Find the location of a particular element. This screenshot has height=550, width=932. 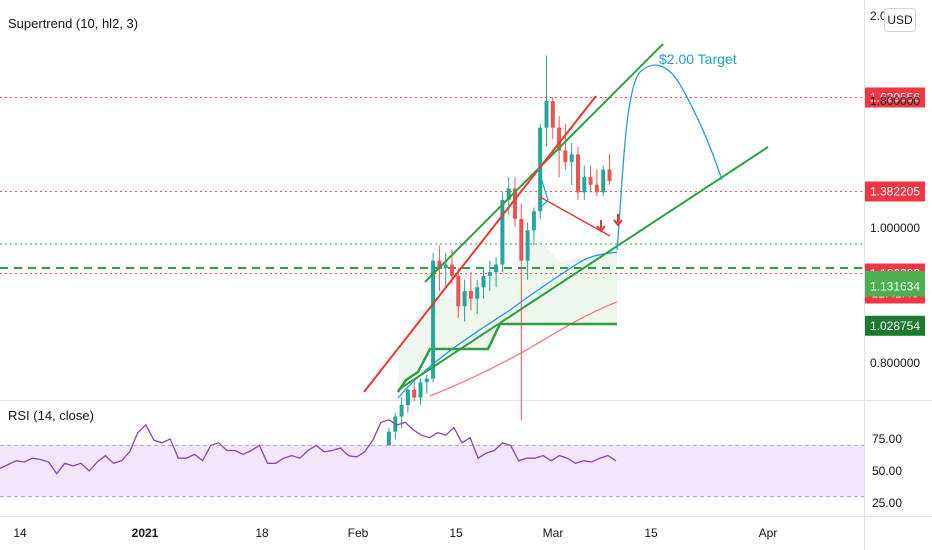

rsi-band is located at coordinates (432, 471).